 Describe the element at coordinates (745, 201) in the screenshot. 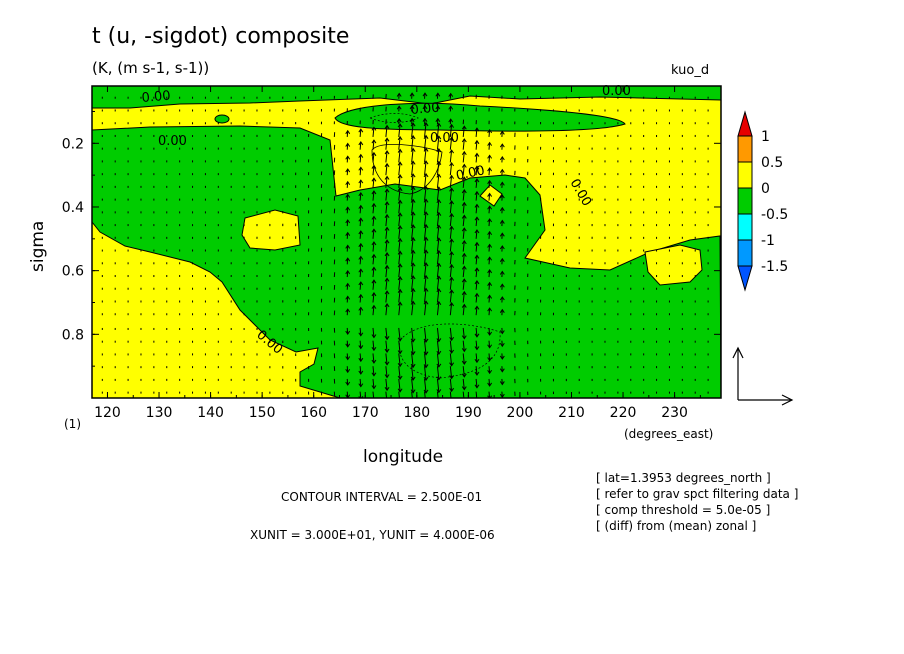

I see `colorbar-swatch` at that location.